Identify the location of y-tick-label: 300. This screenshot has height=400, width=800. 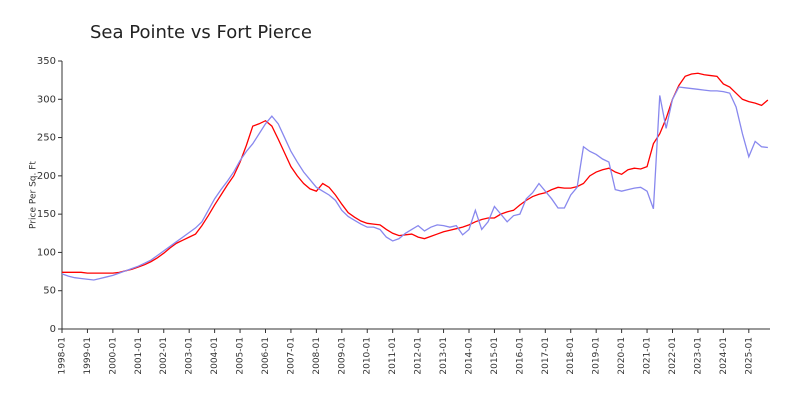
(46, 99).